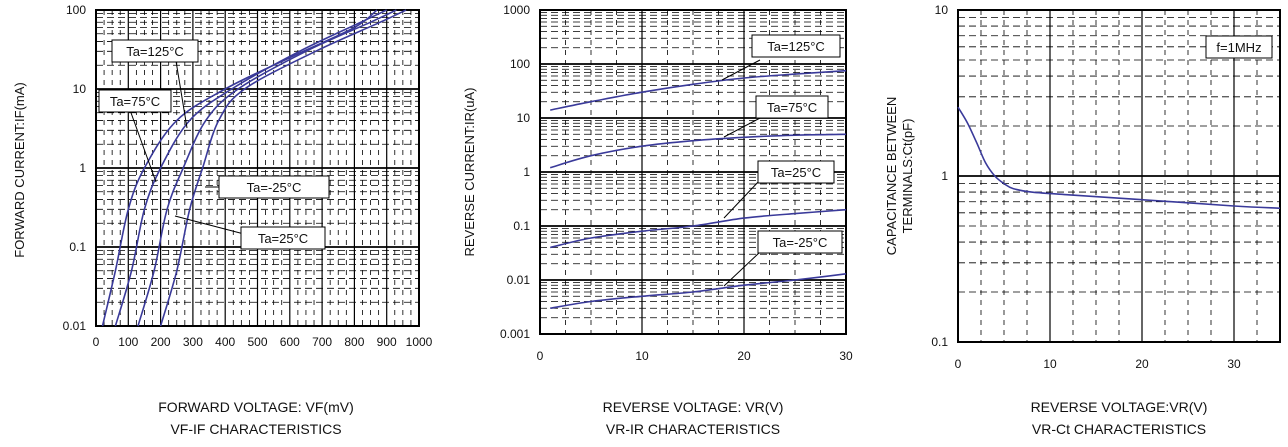  Describe the element at coordinates (193, 342) in the screenshot. I see `x-tick-label: 300` at that location.